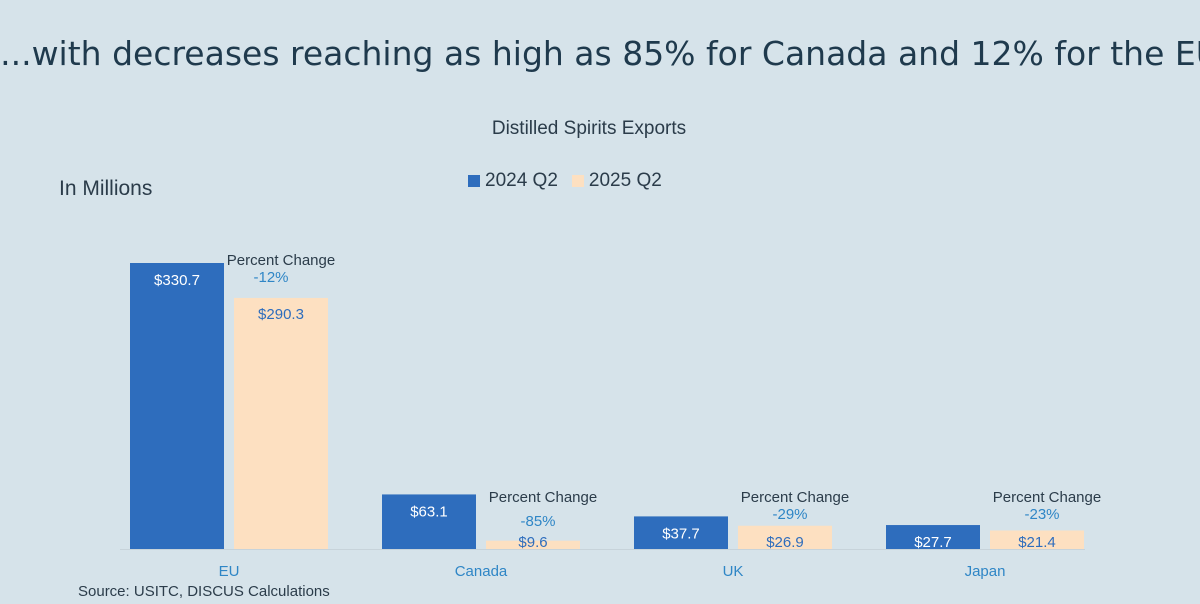 This screenshot has height=604, width=1200. Describe the element at coordinates (1041, 514) in the screenshot. I see `percent-change-value-japan: -23%` at that location.